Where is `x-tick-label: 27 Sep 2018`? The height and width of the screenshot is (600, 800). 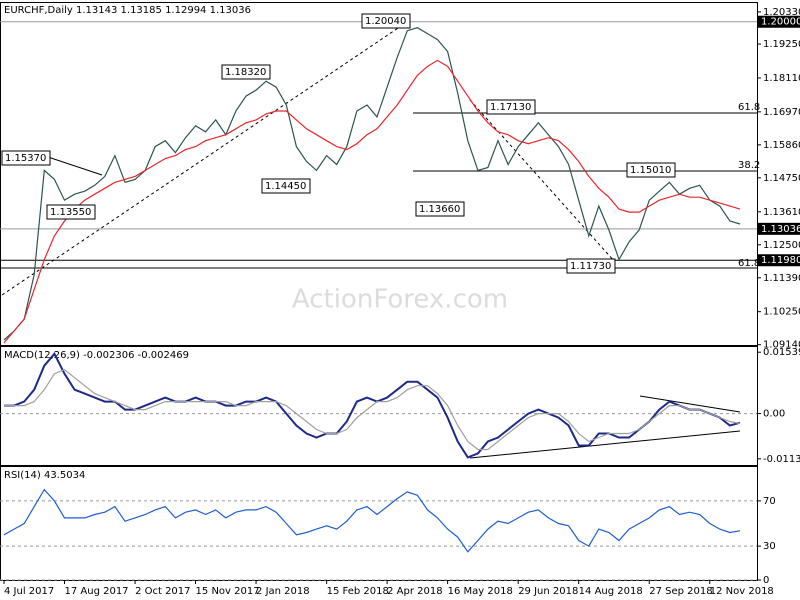 x-tick-label: 27 Sep 2018 is located at coordinates (680, 591).